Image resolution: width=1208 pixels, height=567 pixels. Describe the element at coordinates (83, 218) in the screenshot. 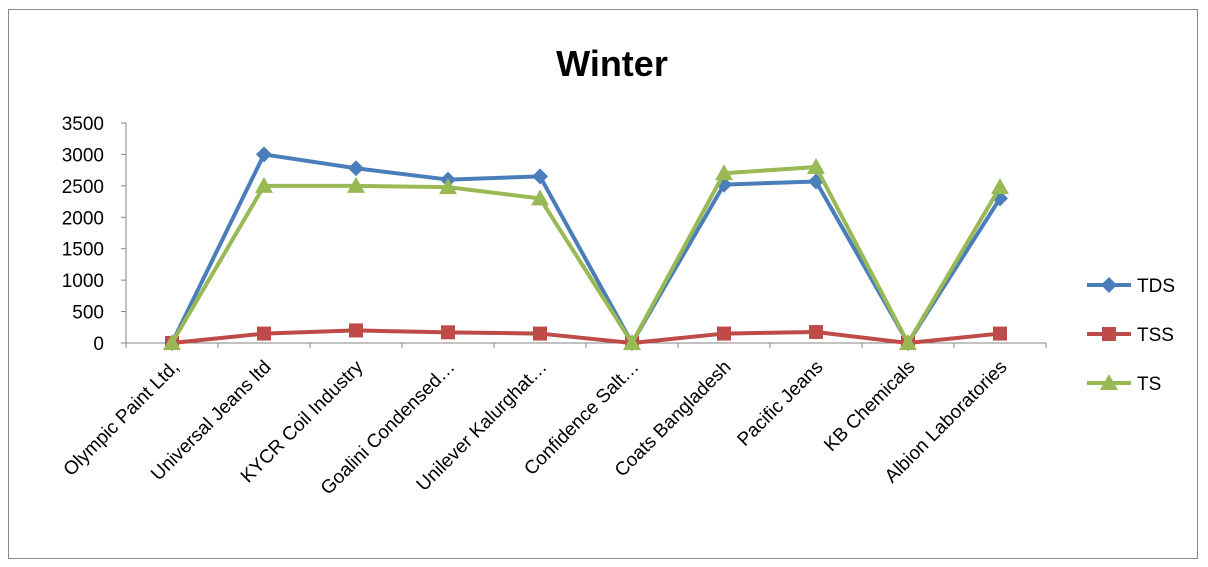

I see `y-tick-label: 2000` at that location.